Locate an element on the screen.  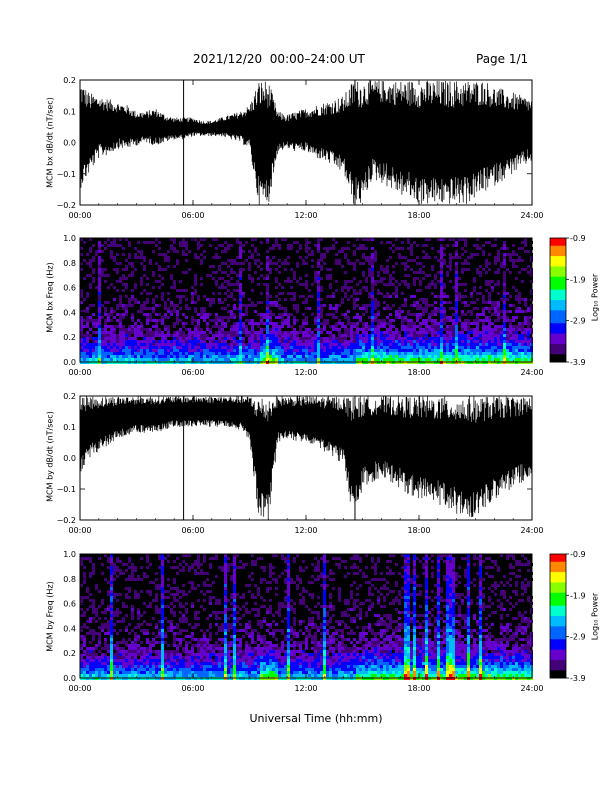
colorbar-frame is located at coordinates (558, 300).